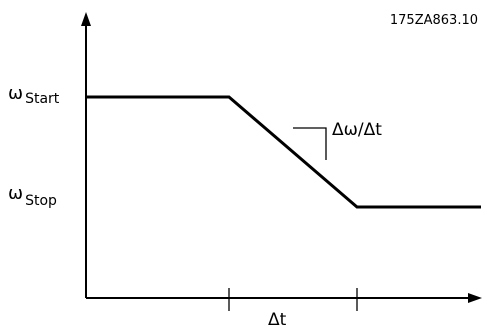  What do you see at coordinates (42, 99) in the screenshot?
I see `omega-start-subscript: Start` at bounding box center [42, 99].